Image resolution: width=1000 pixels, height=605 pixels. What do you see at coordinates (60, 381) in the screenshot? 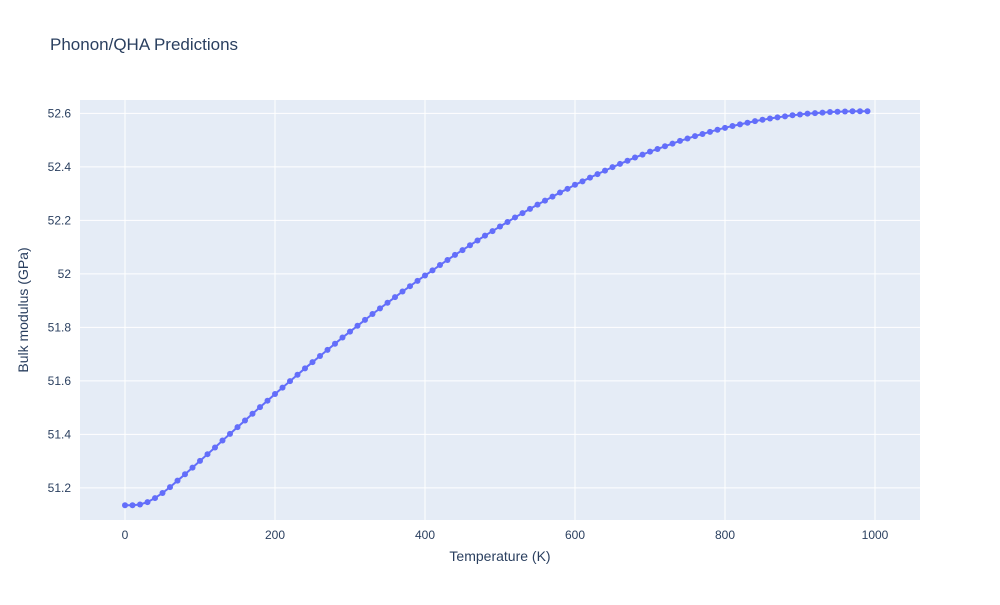
I see `y-tick-label: 51.6` at bounding box center [60, 381].